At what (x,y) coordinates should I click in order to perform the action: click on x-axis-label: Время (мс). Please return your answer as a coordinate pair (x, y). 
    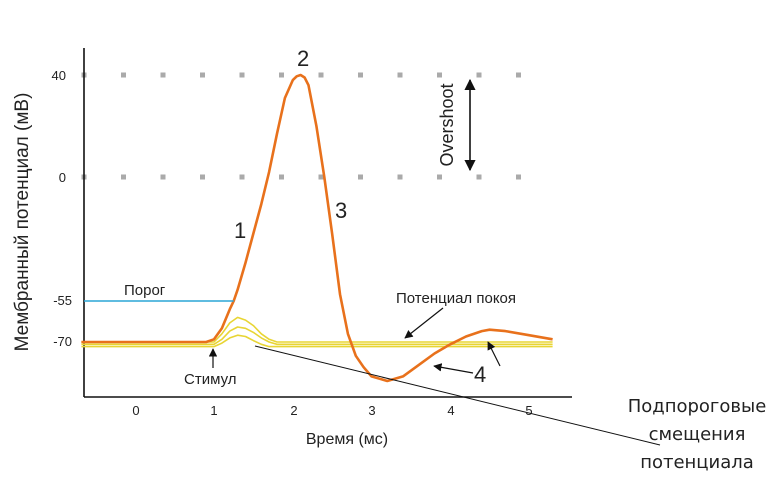
    Looking at the image, I should click on (347, 439).